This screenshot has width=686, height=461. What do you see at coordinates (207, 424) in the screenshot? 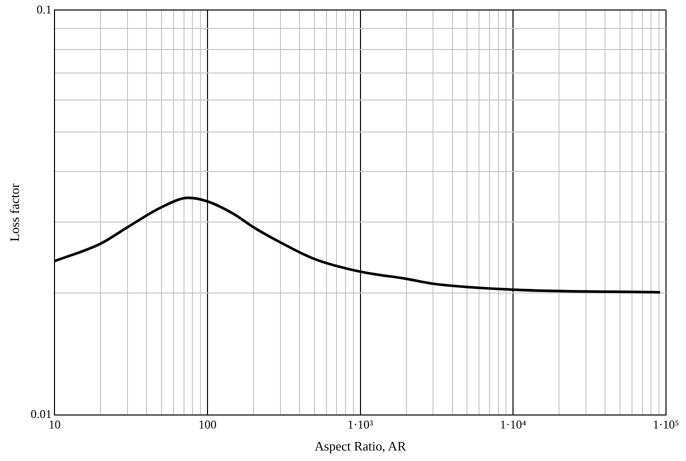
I see `x-tick-label: 100` at bounding box center [207, 424].